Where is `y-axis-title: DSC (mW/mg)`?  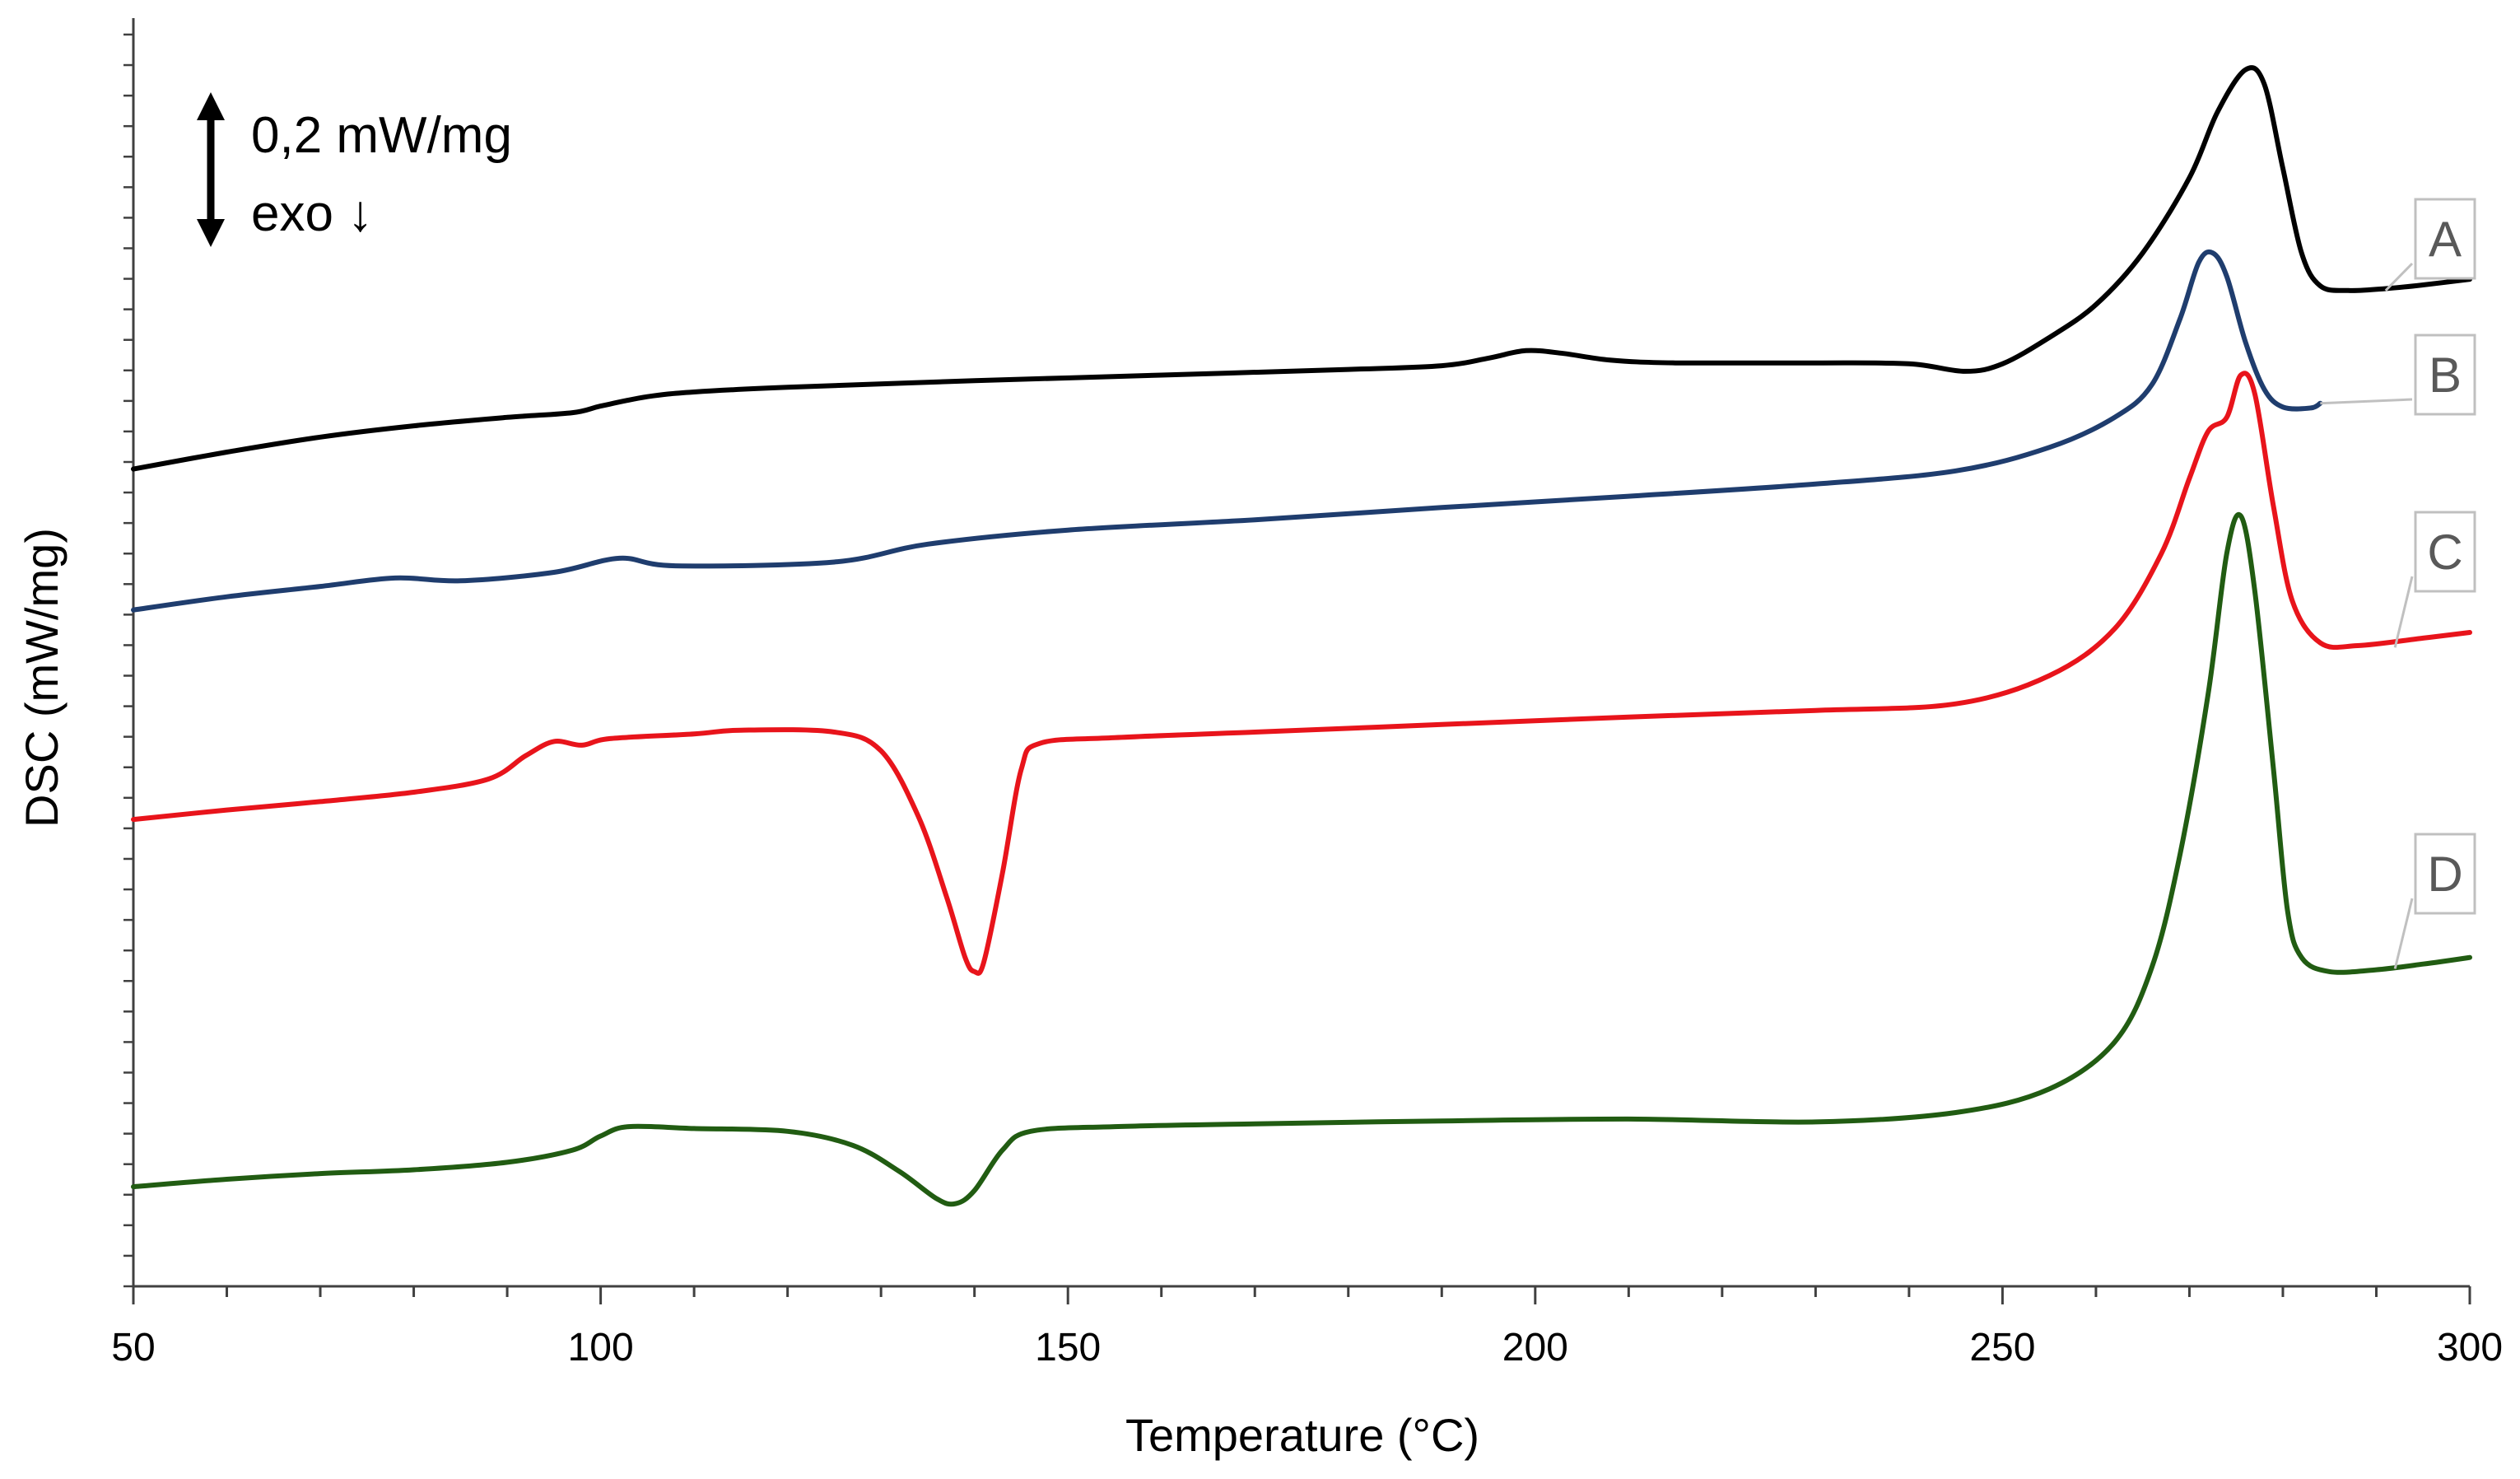 y-axis-title: DSC (mW/mg) is located at coordinates (42, 678).